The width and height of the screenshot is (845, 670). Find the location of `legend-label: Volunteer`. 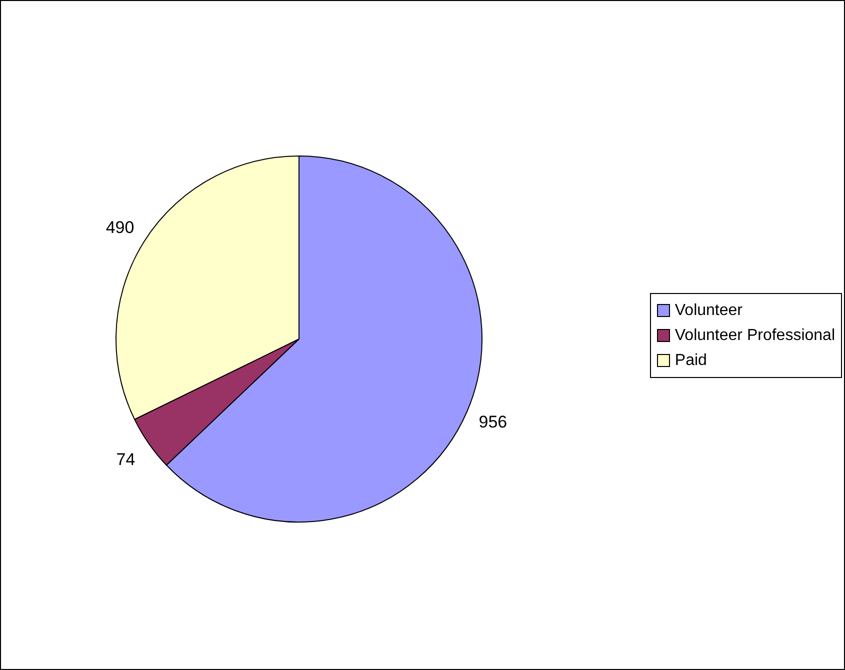

legend-label: Volunteer is located at coordinates (708, 310).